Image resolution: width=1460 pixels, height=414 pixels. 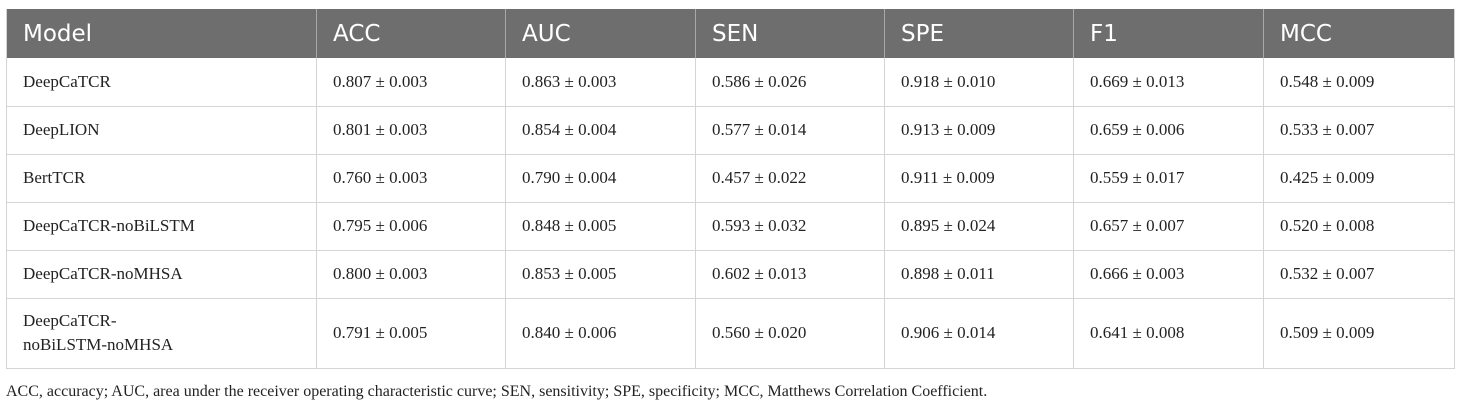 I want to click on cell-auc: 0.863 ± 0.003, so click(x=600, y=82).